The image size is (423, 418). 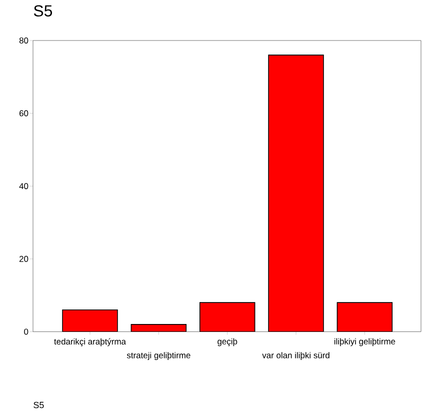 What do you see at coordinates (228, 342) in the screenshot?
I see `x-tick-label: geçiþ` at bounding box center [228, 342].